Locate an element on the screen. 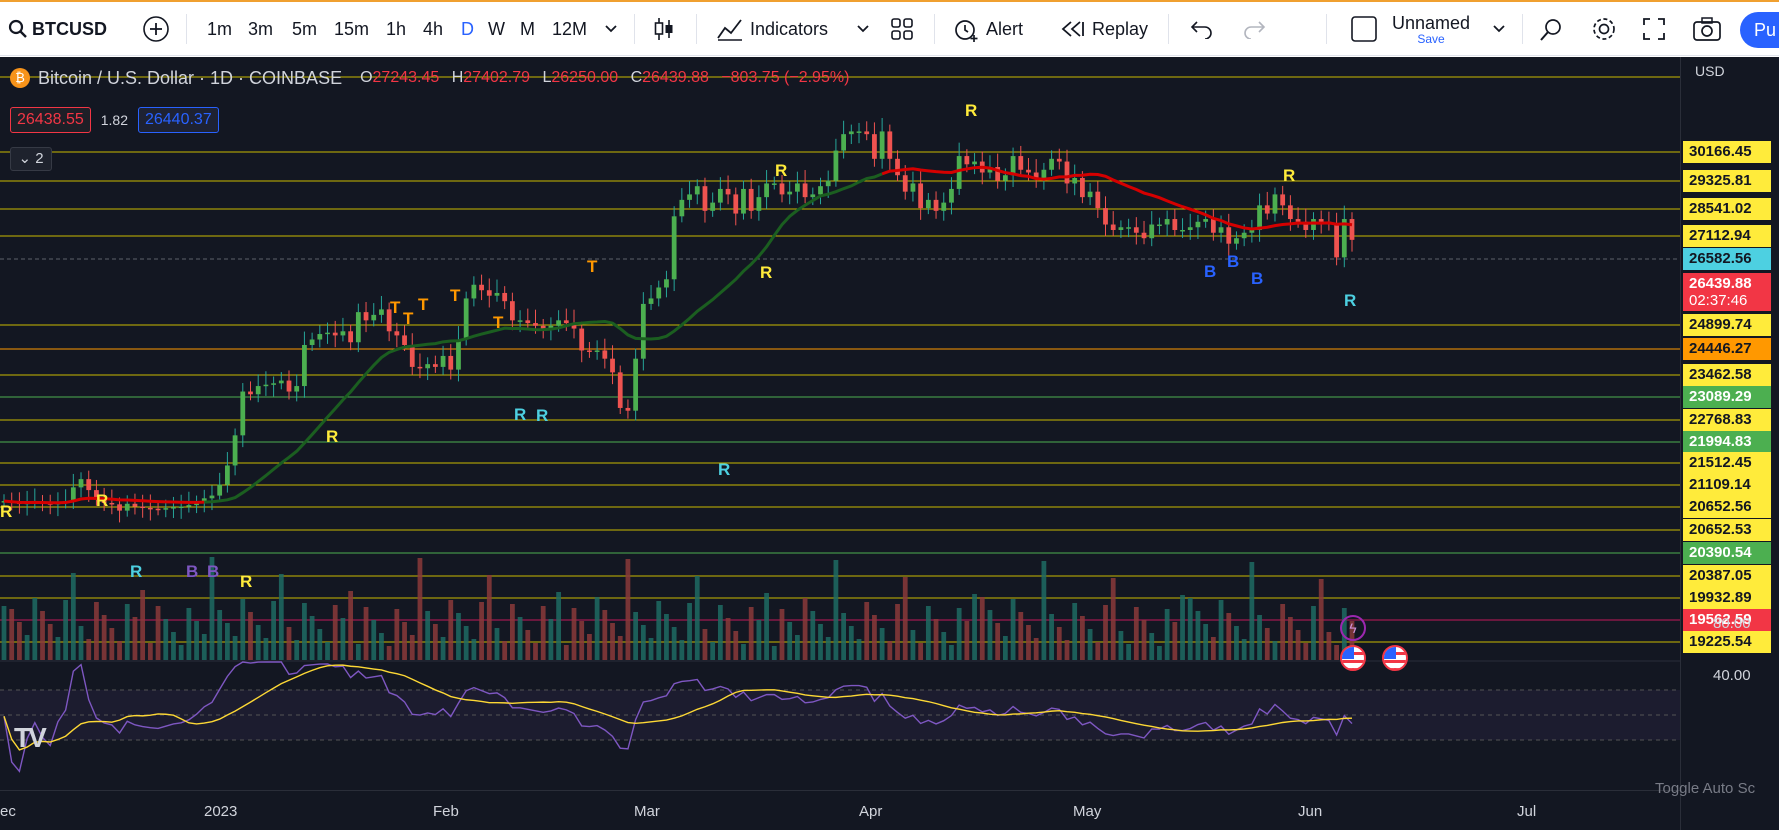 This screenshot has width=1779, height=830. interval-dropdown is located at coordinates (611, 29).